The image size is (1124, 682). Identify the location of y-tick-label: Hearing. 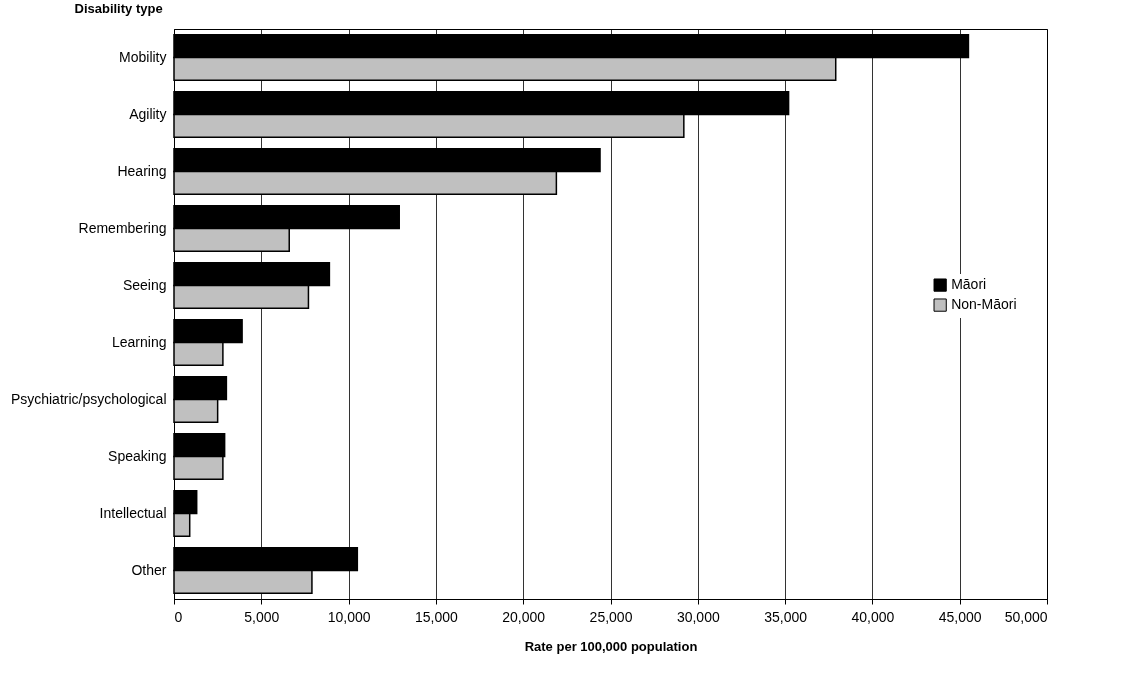
(142, 170).